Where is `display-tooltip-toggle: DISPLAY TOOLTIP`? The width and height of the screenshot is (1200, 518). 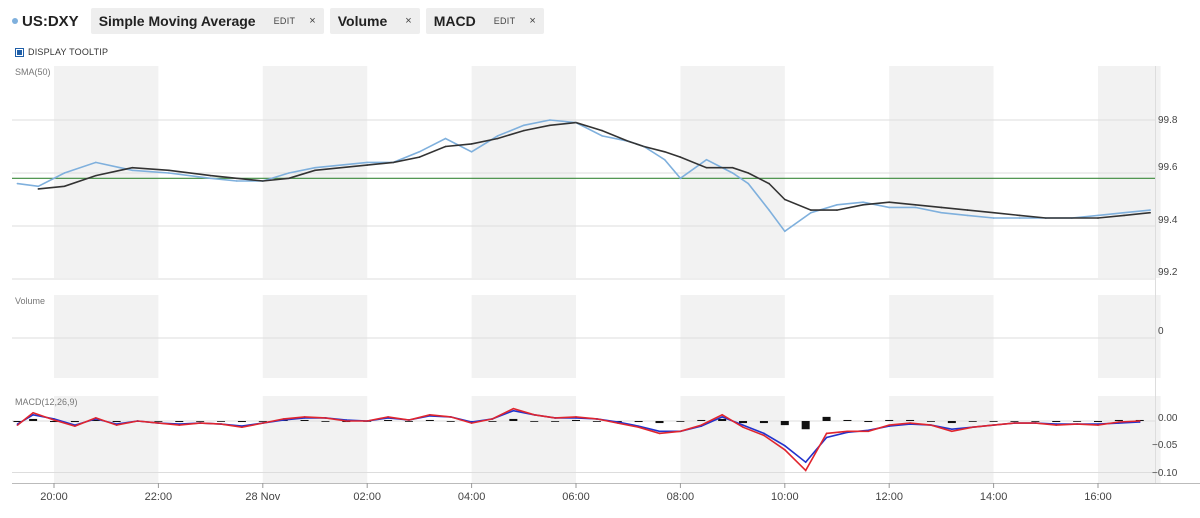
display-tooltip-toggle: DISPLAY TOOLTIP is located at coordinates (61, 52).